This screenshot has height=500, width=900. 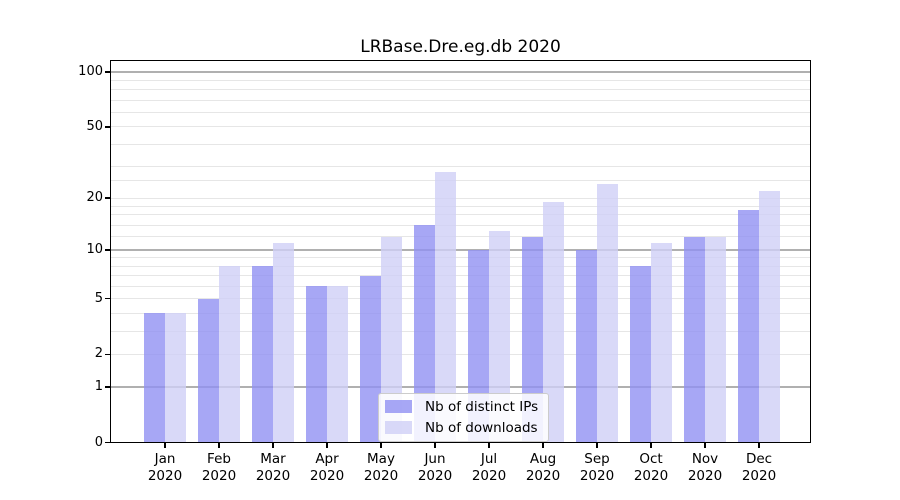 I want to click on bar-downloads-nov, so click(x=715, y=339).